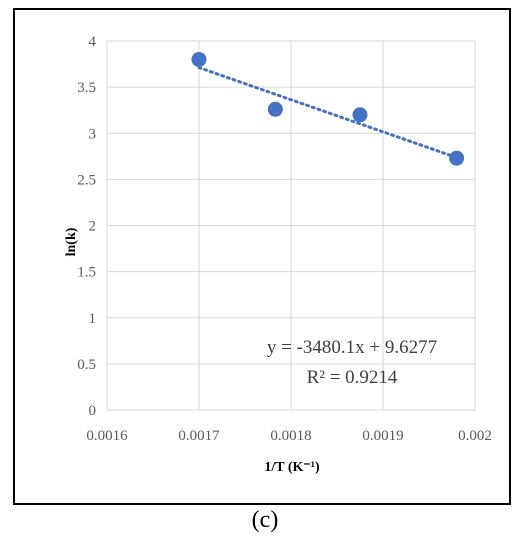 Image resolution: width=530 pixels, height=550 pixels. What do you see at coordinates (107, 436) in the screenshot?
I see `x-tick-label: 0.0016` at bounding box center [107, 436].